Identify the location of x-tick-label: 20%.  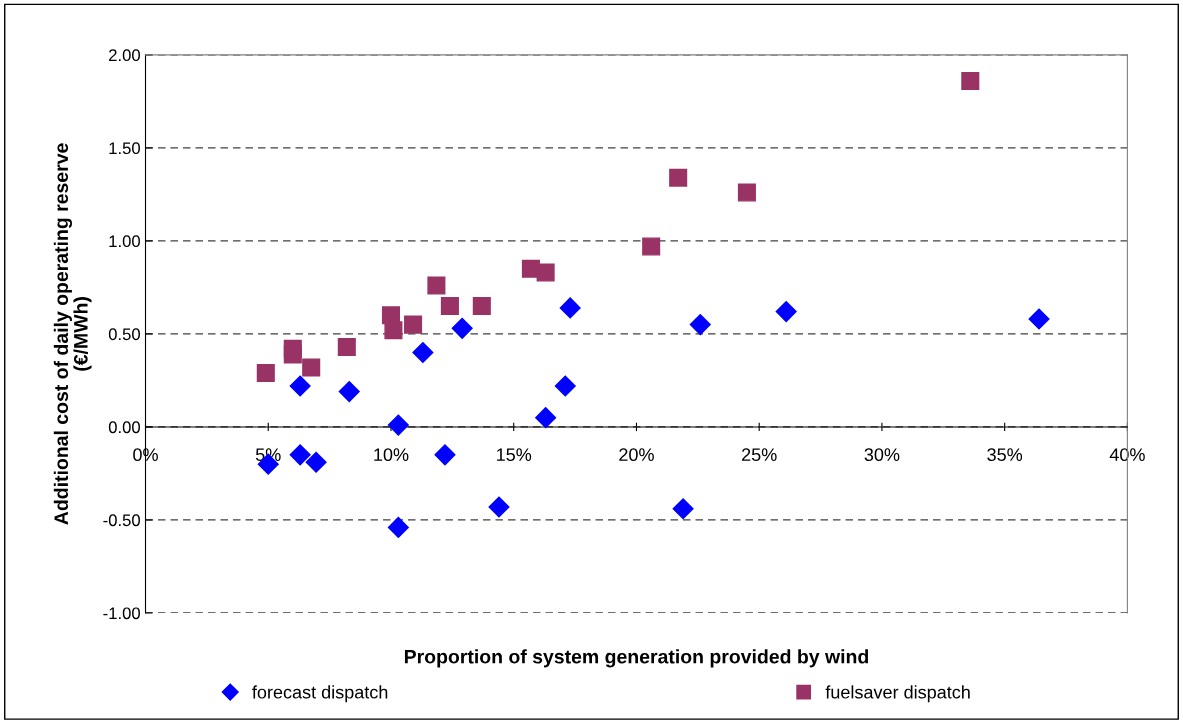
(636, 455).